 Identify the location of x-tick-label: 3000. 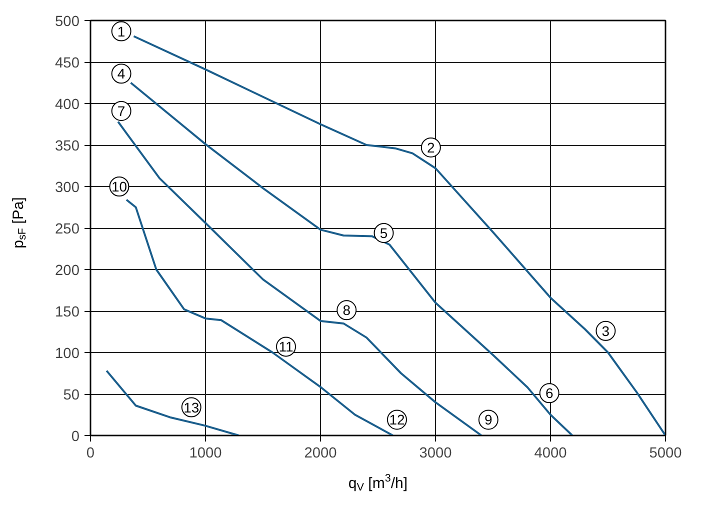
(435, 454).